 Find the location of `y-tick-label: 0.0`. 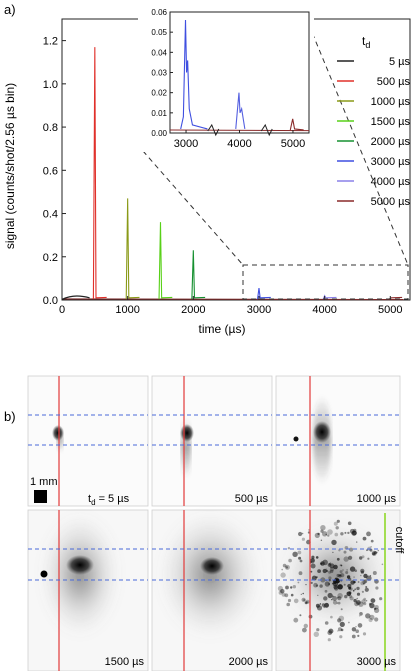

y-tick-label: 0.0 is located at coordinates (50, 301).